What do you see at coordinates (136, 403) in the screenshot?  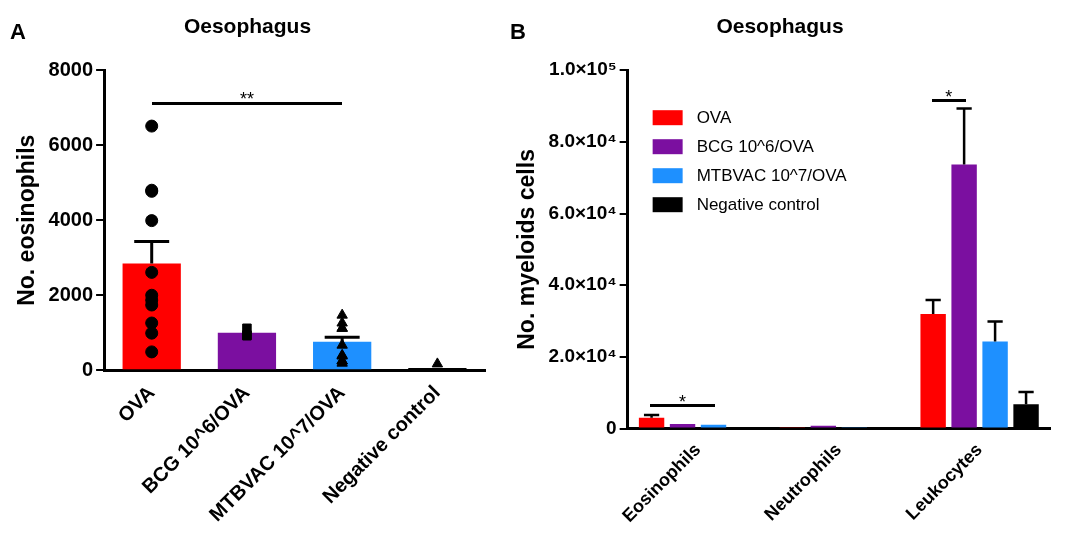 I see `x-tick-label: OVA` at bounding box center [136, 403].